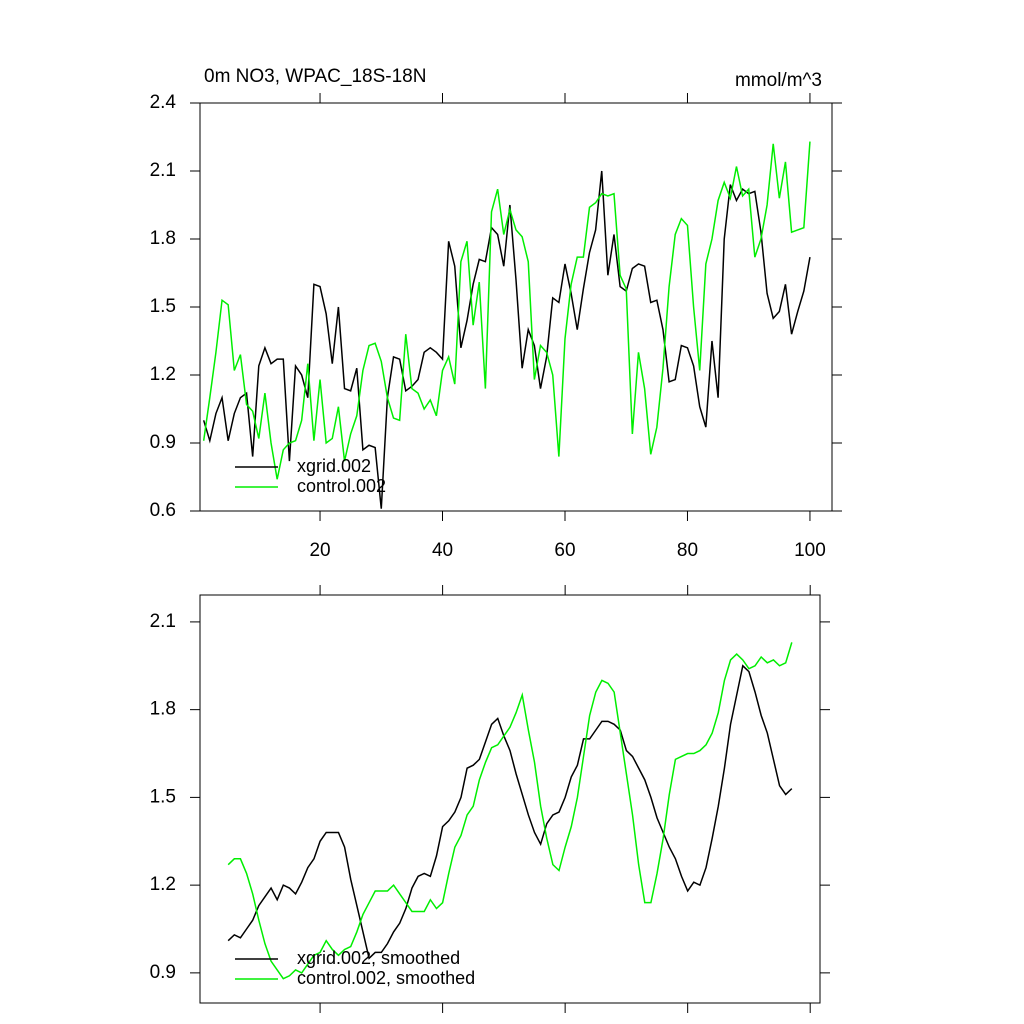 This screenshot has height=1024, width=1024. I want to click on x-tick-label: 40, so click(442, 550).